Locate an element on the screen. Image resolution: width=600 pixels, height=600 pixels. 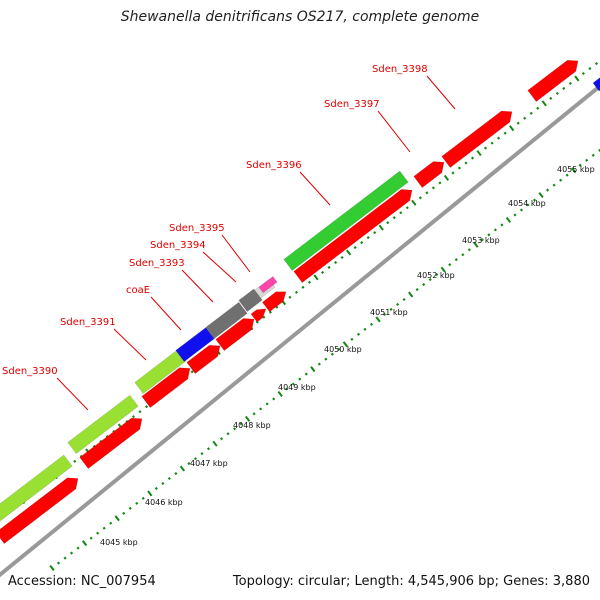
gene-label: Sden_3396 is located at coordinates (274, 165).